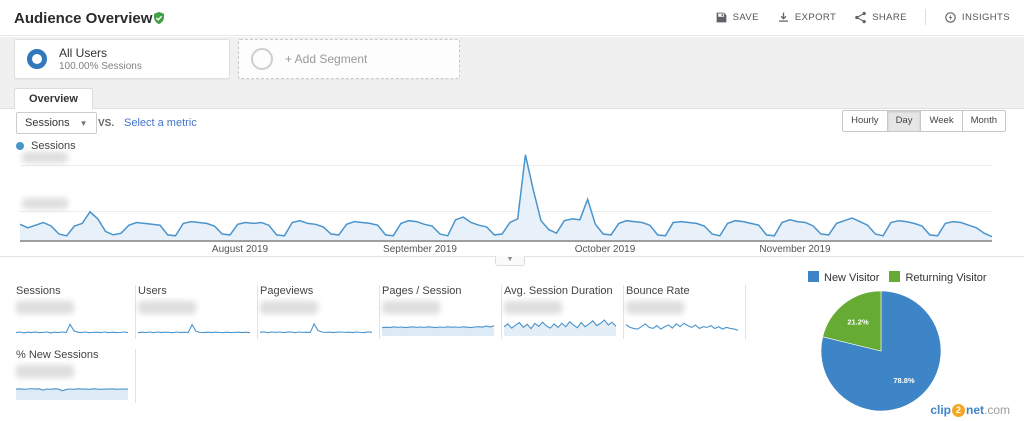 Image resolution: width=1024 pixels, height=421 pixels. I want to click on granularity-day-button: Day, so click(904, 121).